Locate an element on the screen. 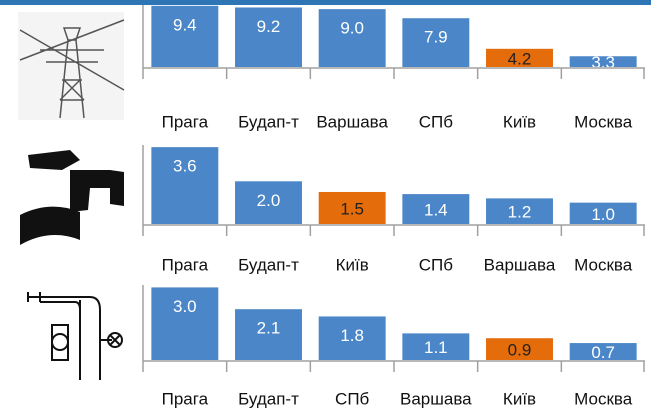 This screenshot has width=651, height=412. value-label: 4.2 is located at coordinates (520, 58).